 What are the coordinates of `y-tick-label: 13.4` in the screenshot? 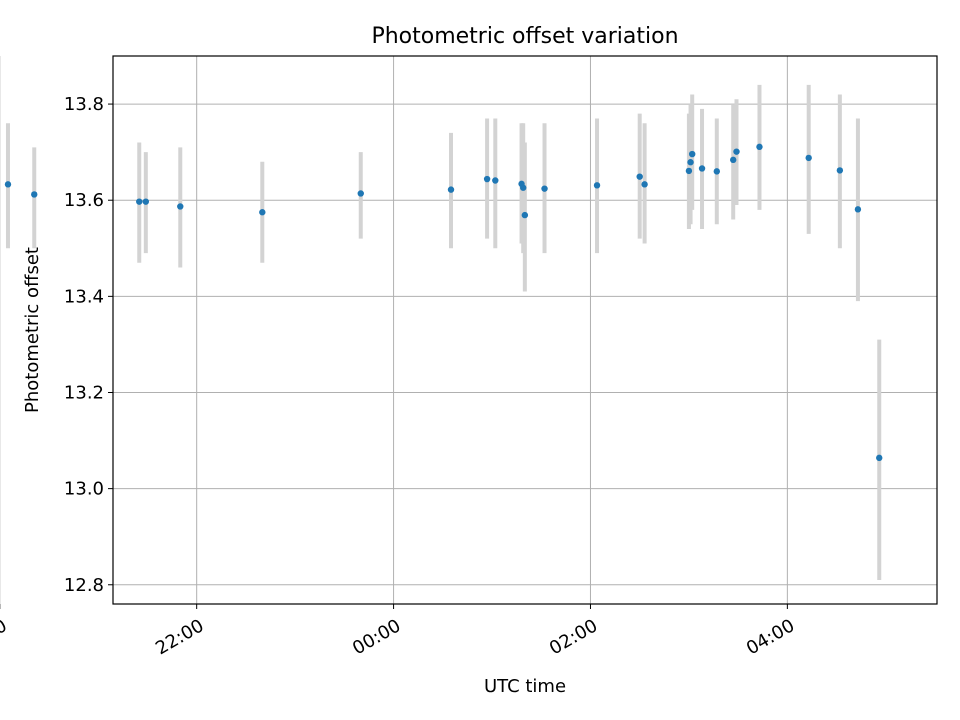 It's located at (84, 296).